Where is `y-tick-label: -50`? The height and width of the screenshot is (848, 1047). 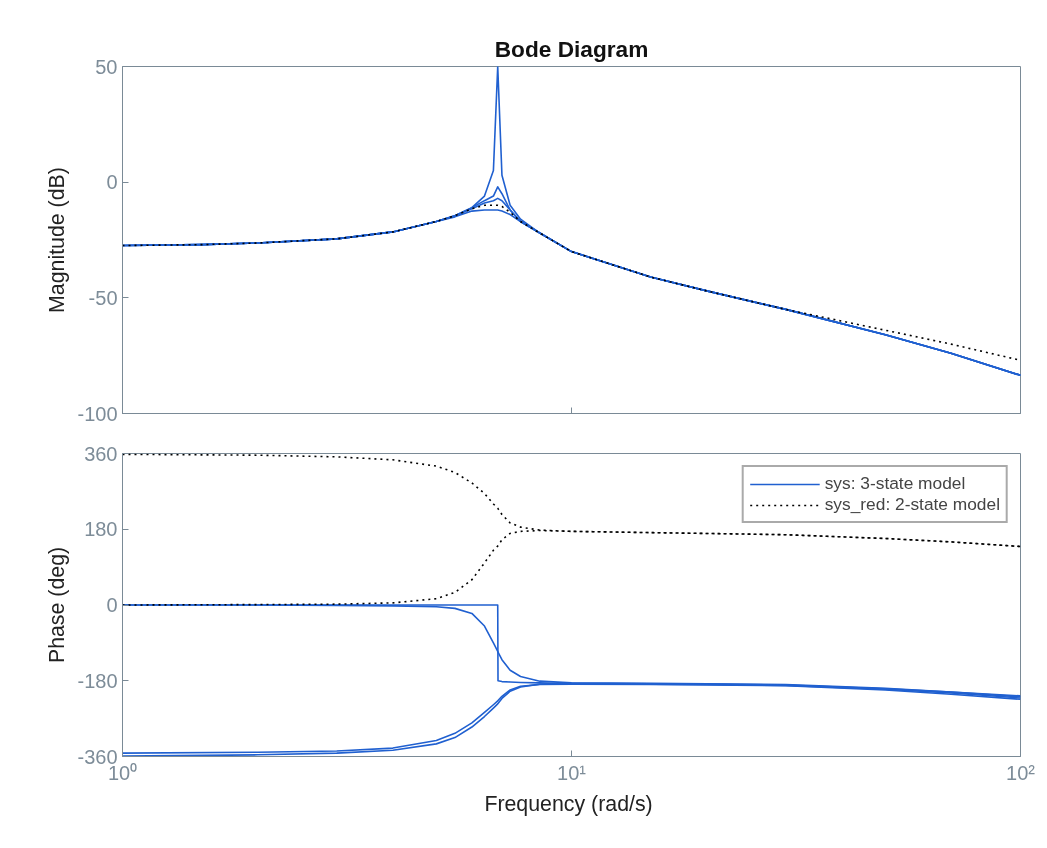 y-tick-label: -50 is located at coordinates (103, 297).